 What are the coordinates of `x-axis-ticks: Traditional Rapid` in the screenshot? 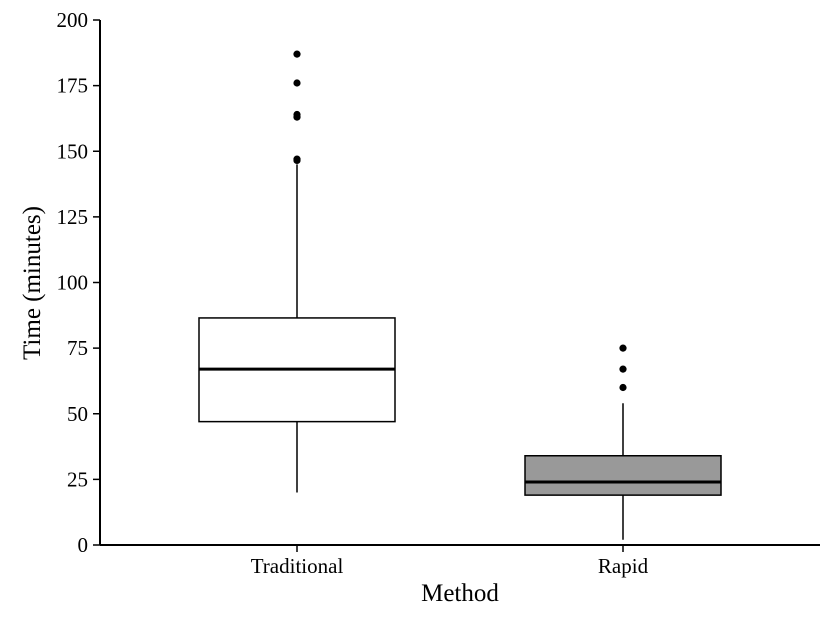 It's located at (450, 561).